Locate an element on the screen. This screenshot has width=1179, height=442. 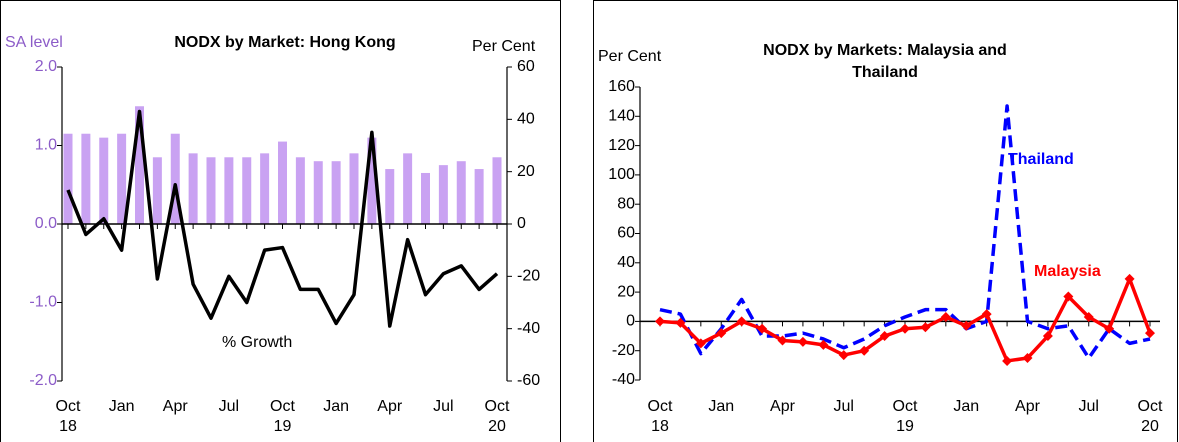
chart-title: NODX by Markets: Malaysia and Thailand is located at coordinates (885, 61).